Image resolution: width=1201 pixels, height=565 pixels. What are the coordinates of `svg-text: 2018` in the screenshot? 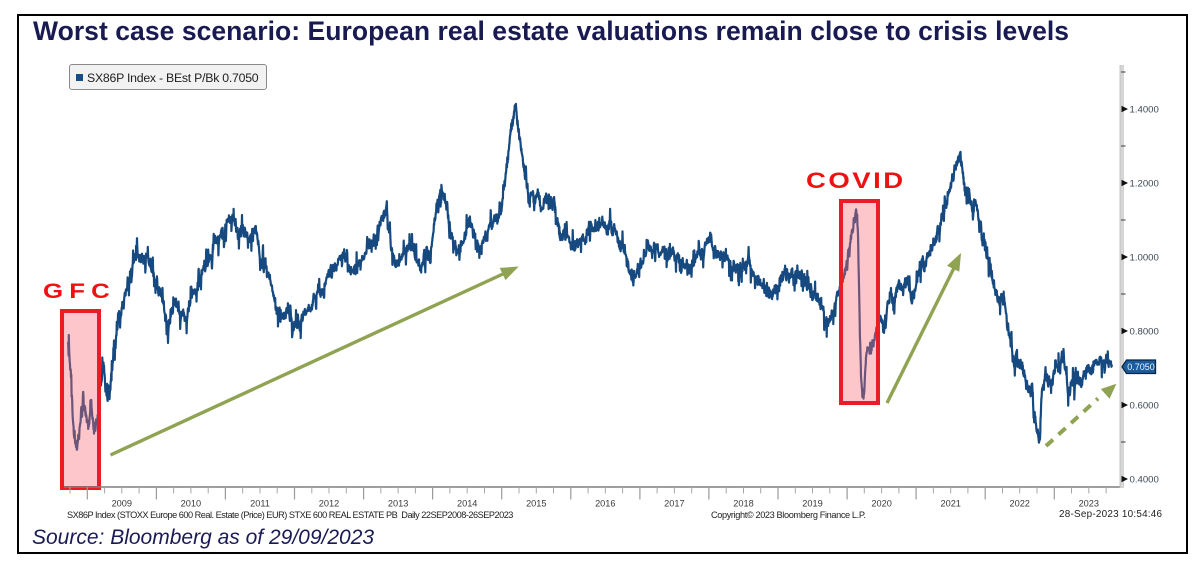 It's located at (743, 504).